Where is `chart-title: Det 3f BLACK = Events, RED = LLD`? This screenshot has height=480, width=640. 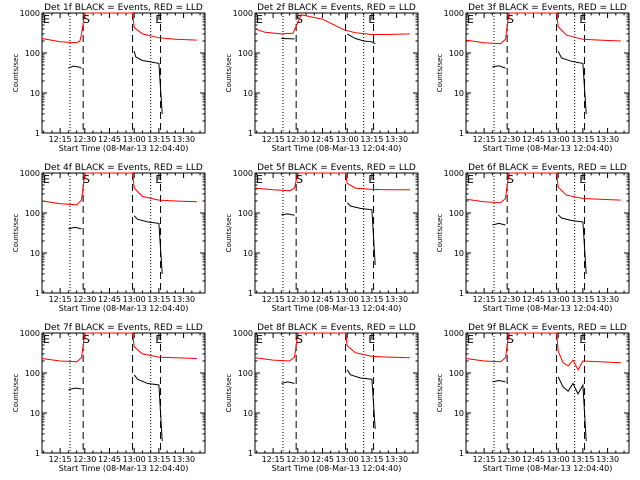
chart-title: Det 3f BLACK = Events, RED = LLD is located at coordinates (547, 8).